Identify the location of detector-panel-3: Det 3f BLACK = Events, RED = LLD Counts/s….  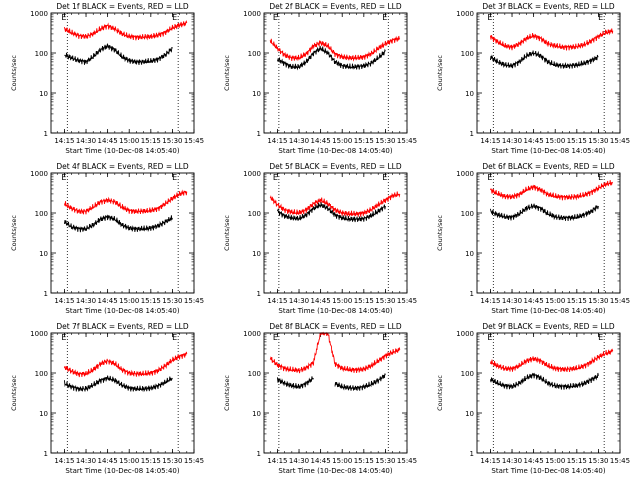
(533, 78).